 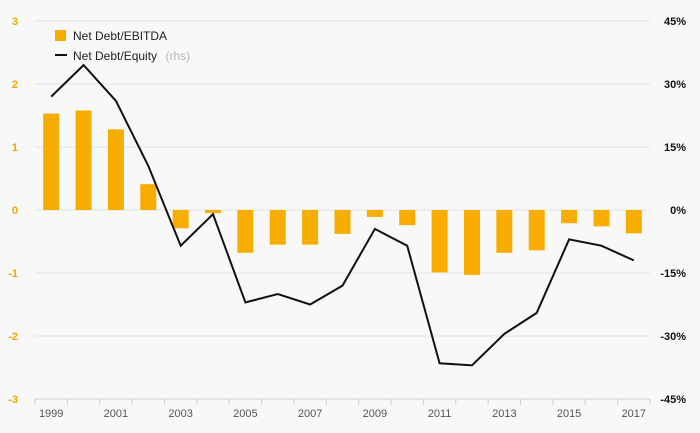 I want to click on right-axis-tick-label: -30%, so click(x=673, y=337).